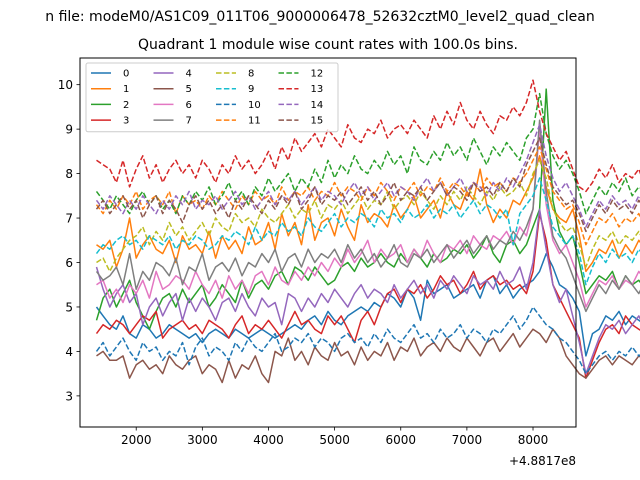 The width and height of the screenshot is (640, 480). I want to click on x-tick-label: 3000, so click(202, 440).